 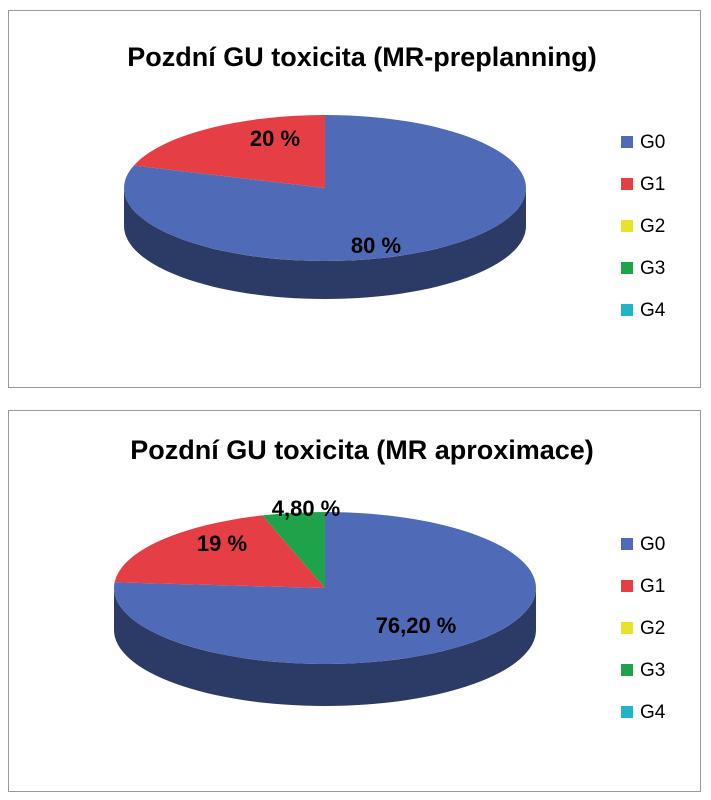 What do you see at coordinates (416, 625) in the screenshot?
I see `data-label-G0: 76,20 %` at bounding box center [416, 625].